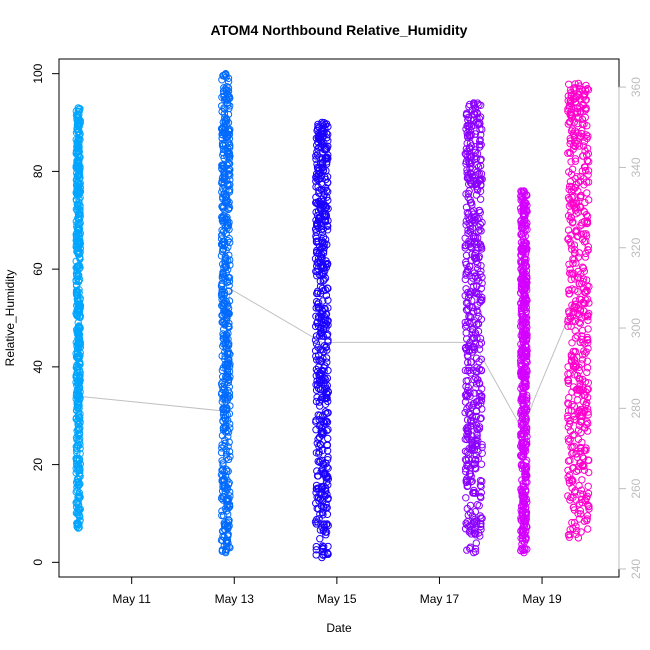  I want to click on y-axis-label: Relative_Humidity, so click(10, 318).